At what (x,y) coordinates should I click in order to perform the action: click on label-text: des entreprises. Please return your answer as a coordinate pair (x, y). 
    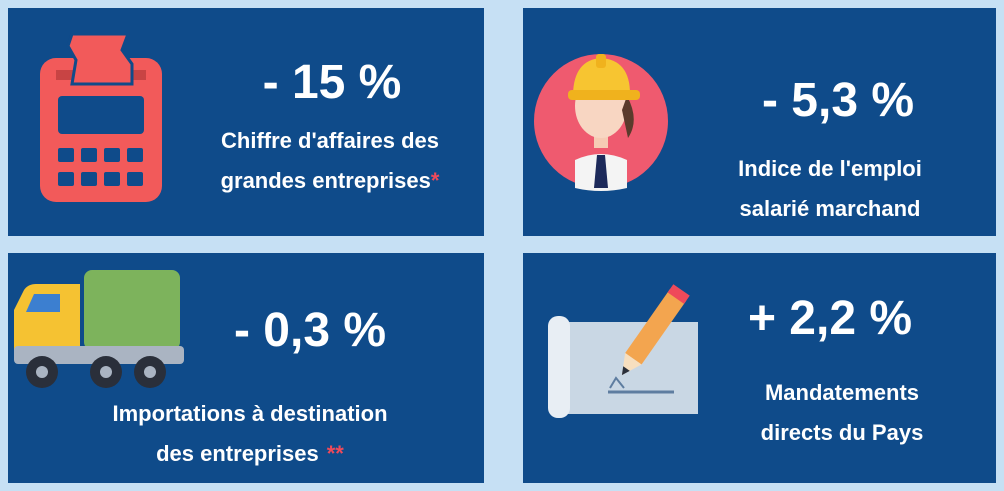
    Looking at the image, I should click on (237, 453).